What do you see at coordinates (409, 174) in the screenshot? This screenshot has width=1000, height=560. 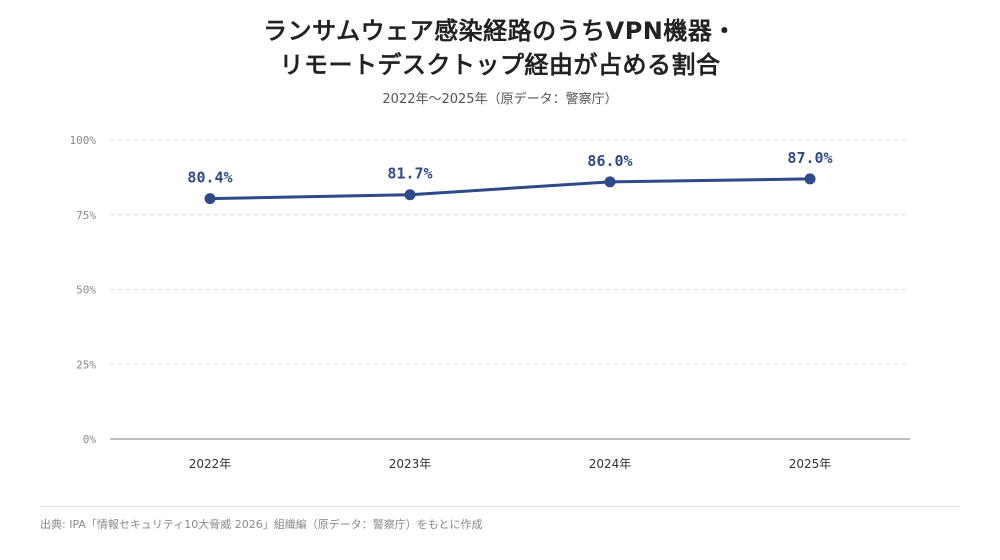 I see `data-label-2: 81.7%` at bounding box center [409, 174].